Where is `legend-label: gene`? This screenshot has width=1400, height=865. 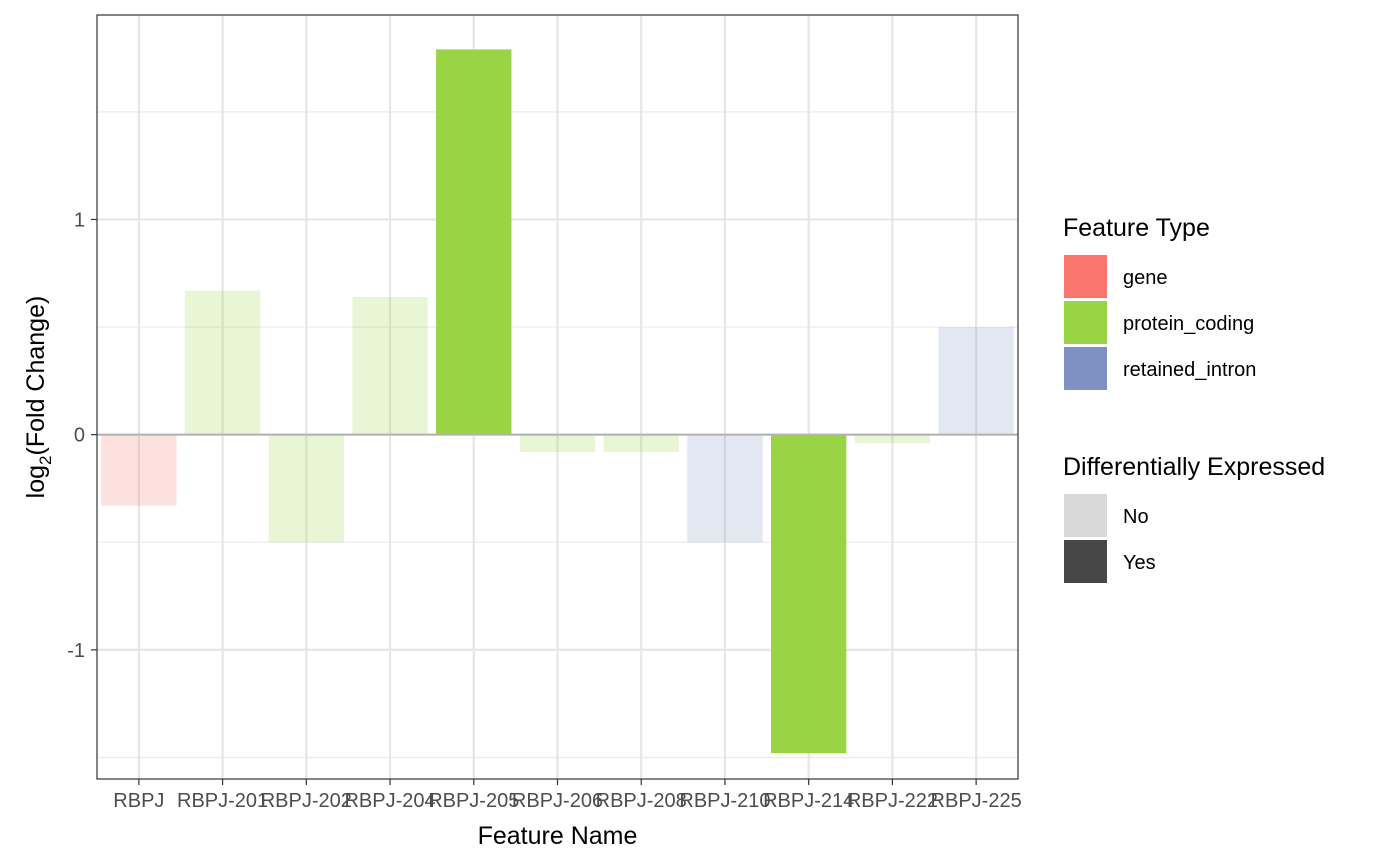
legend-label: gene is located at coordinates (1145, 278).